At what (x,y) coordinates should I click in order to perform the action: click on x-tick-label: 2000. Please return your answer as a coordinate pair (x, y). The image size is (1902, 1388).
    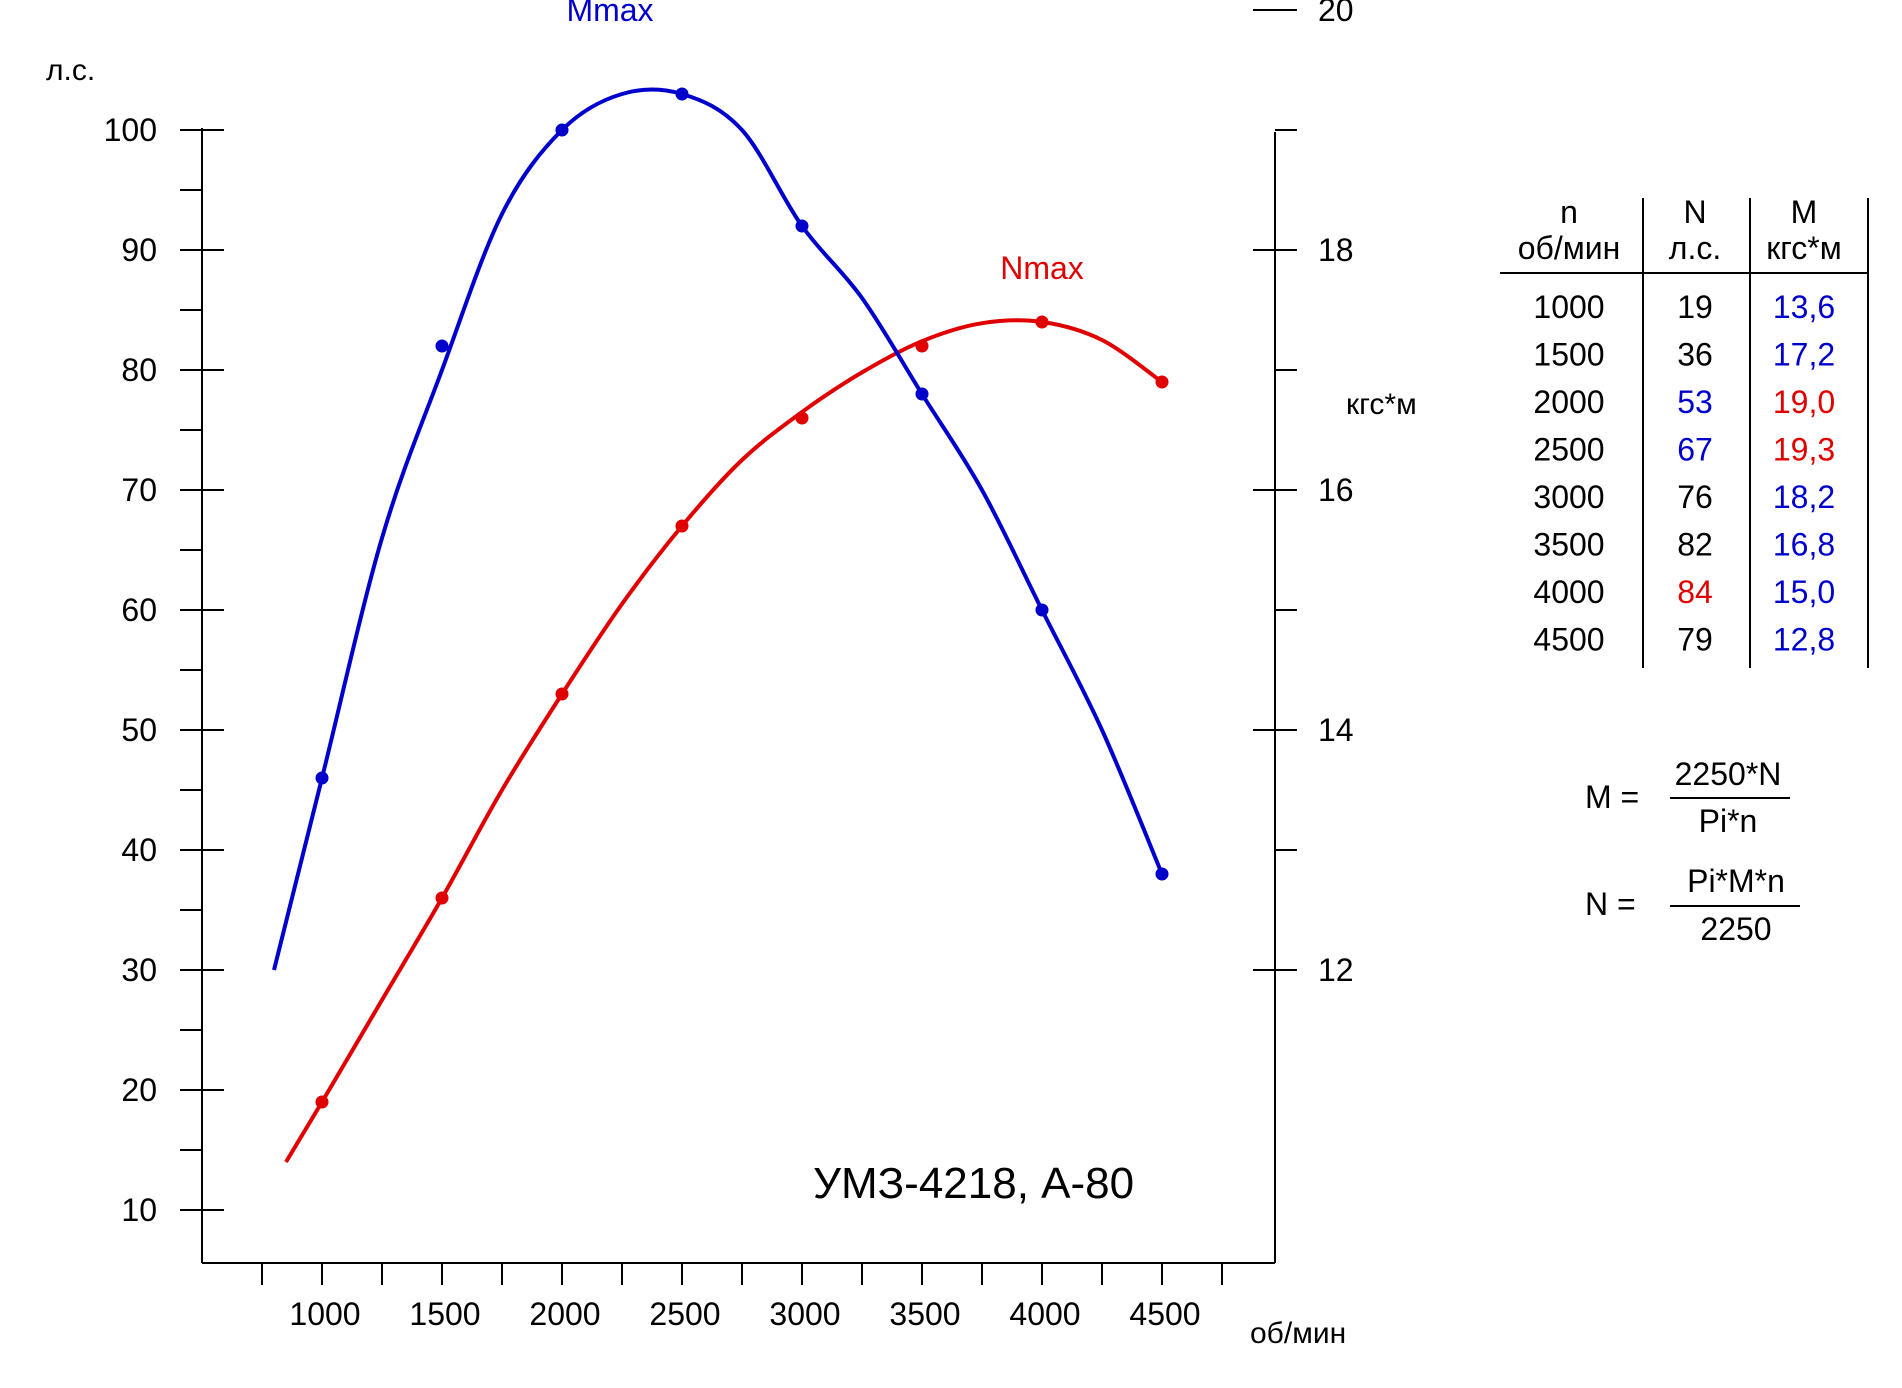
    Looking at the image, I should click on (564, 1314).